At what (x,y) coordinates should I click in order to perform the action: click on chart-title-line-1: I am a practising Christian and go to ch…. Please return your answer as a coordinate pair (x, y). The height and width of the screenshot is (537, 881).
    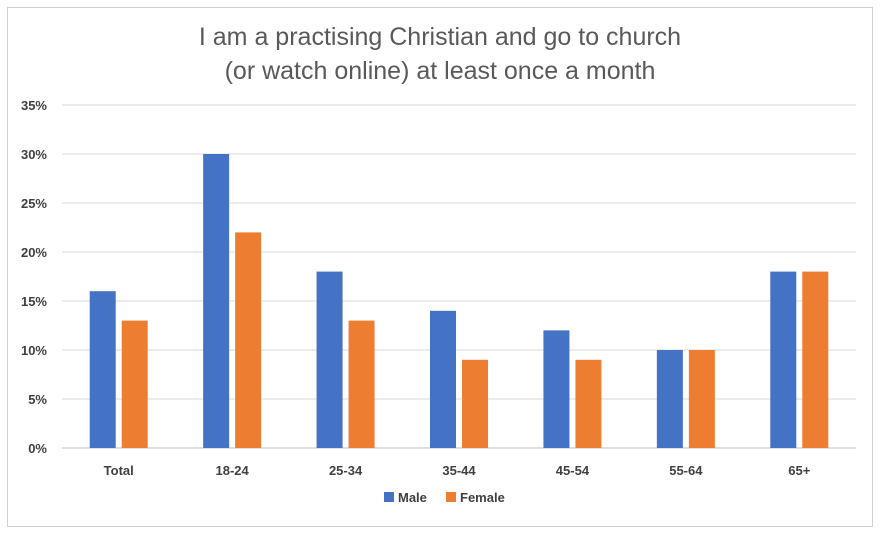
    Looking at the image, I should click on (440, 37).